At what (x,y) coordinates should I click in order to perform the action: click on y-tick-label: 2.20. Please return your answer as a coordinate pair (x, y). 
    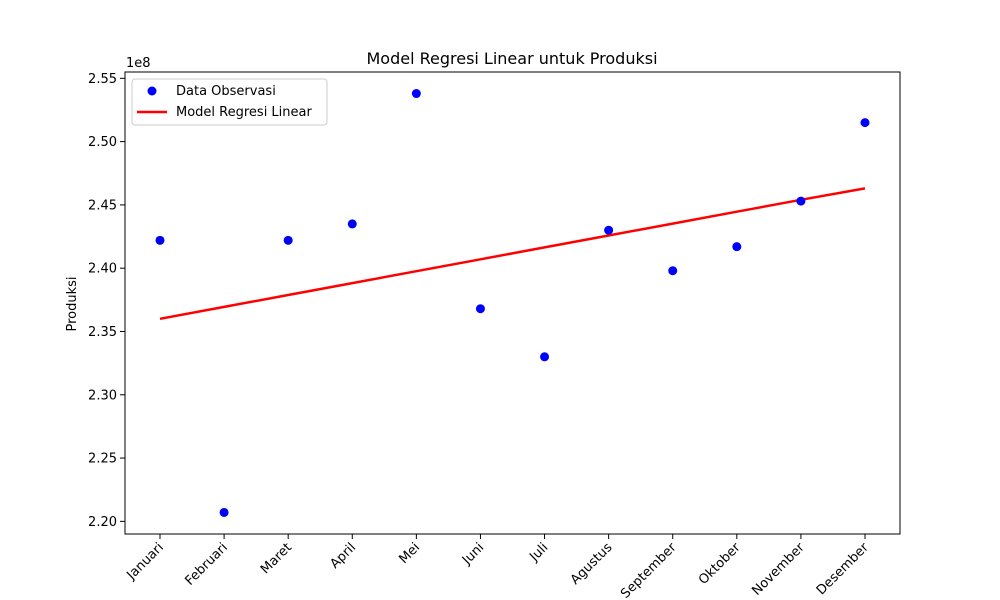
    Looking at the image, I should click on (102, 522).